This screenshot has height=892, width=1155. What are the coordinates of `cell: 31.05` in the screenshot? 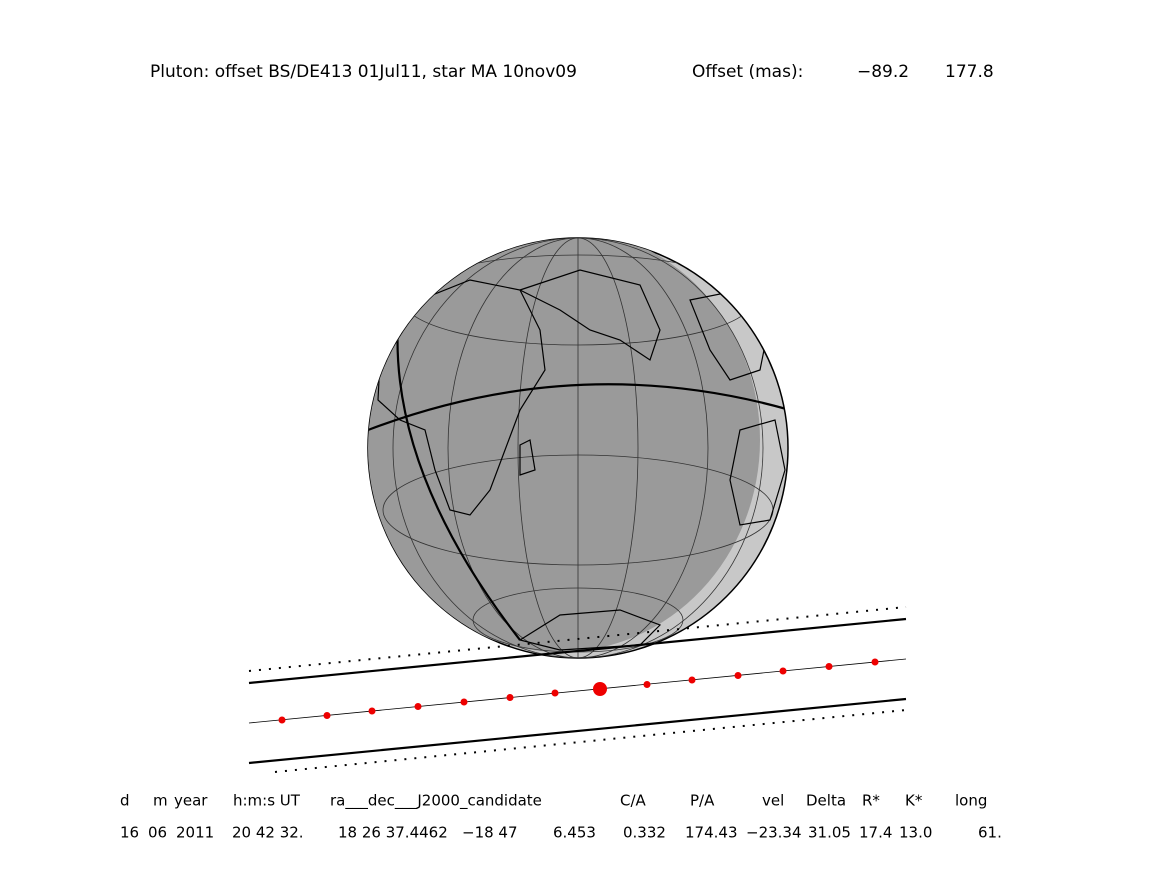 It's located at (829, 833).